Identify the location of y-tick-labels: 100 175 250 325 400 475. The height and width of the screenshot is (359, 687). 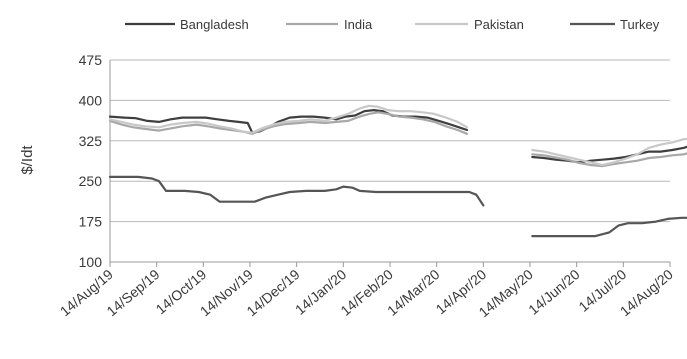
(91, 161).